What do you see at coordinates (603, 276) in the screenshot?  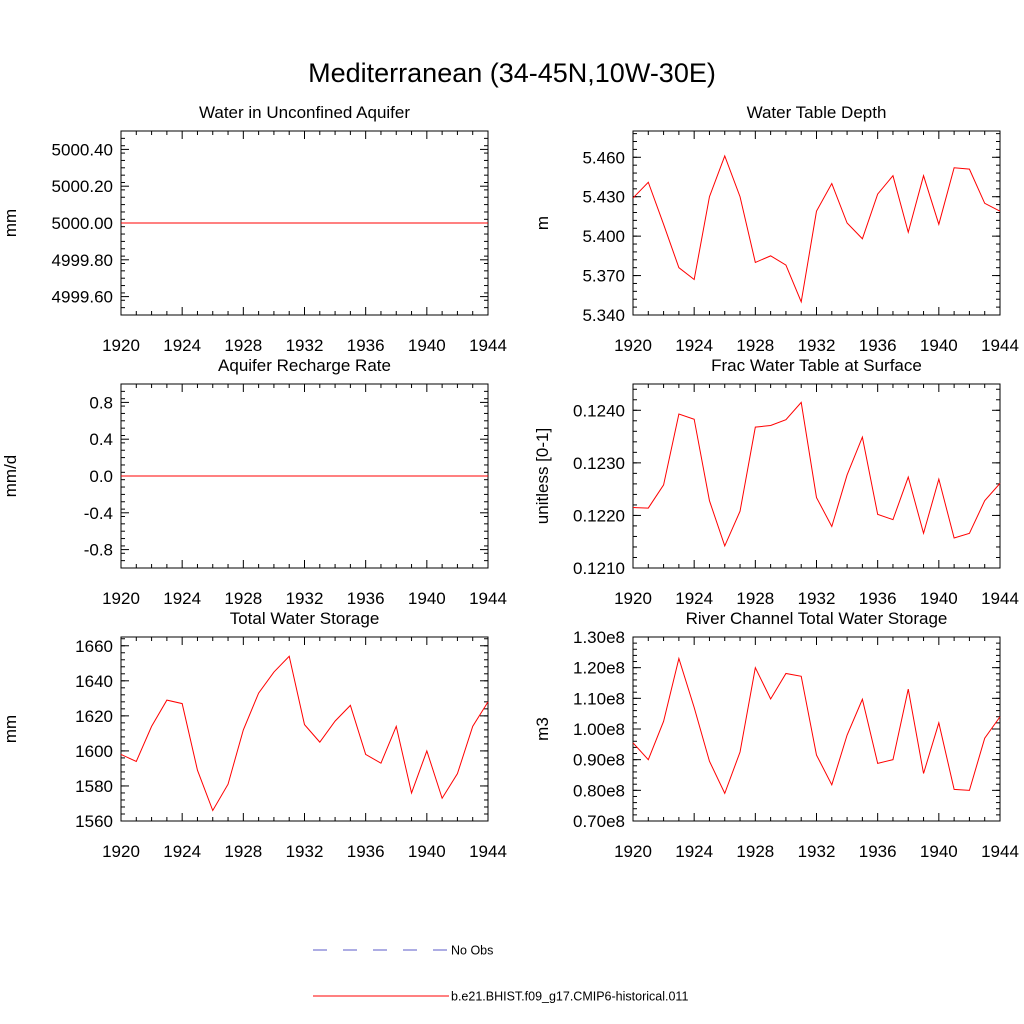 I see `y-tick-label: 5.370` at bounding box center [603, 276].